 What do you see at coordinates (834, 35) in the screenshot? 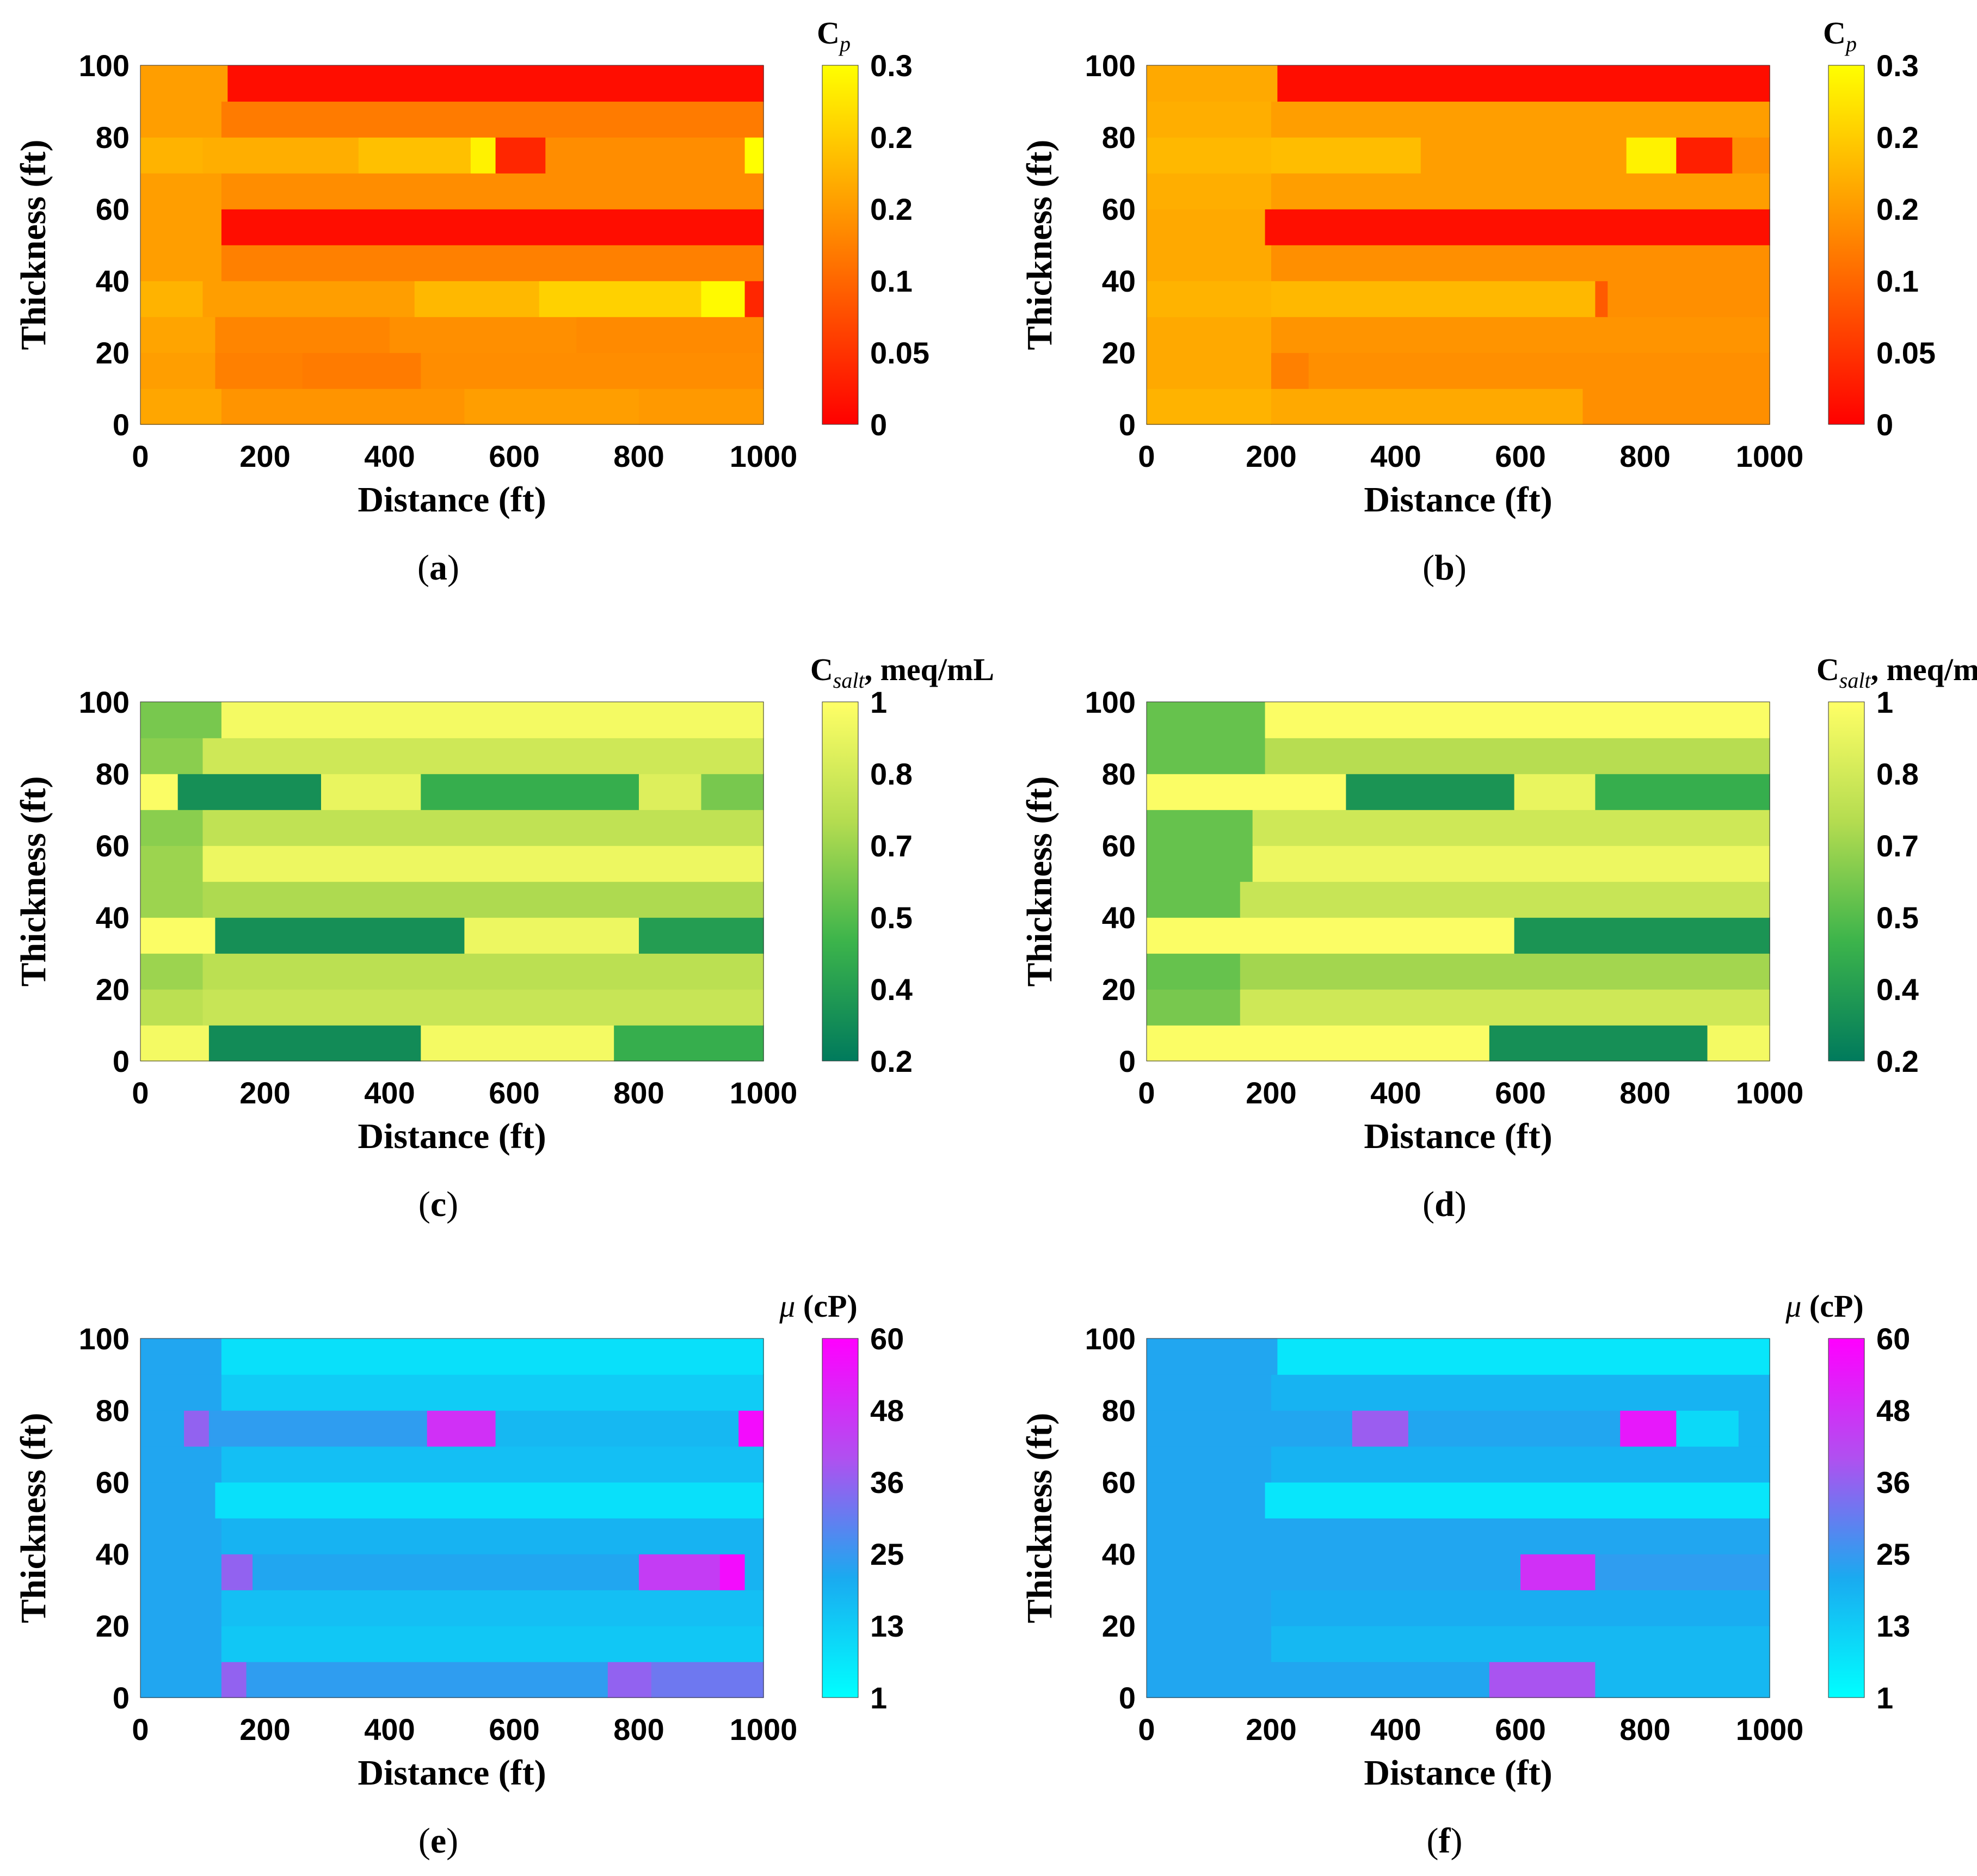
I see `colorbar-title: Cp` at bounding box center [834, 35].